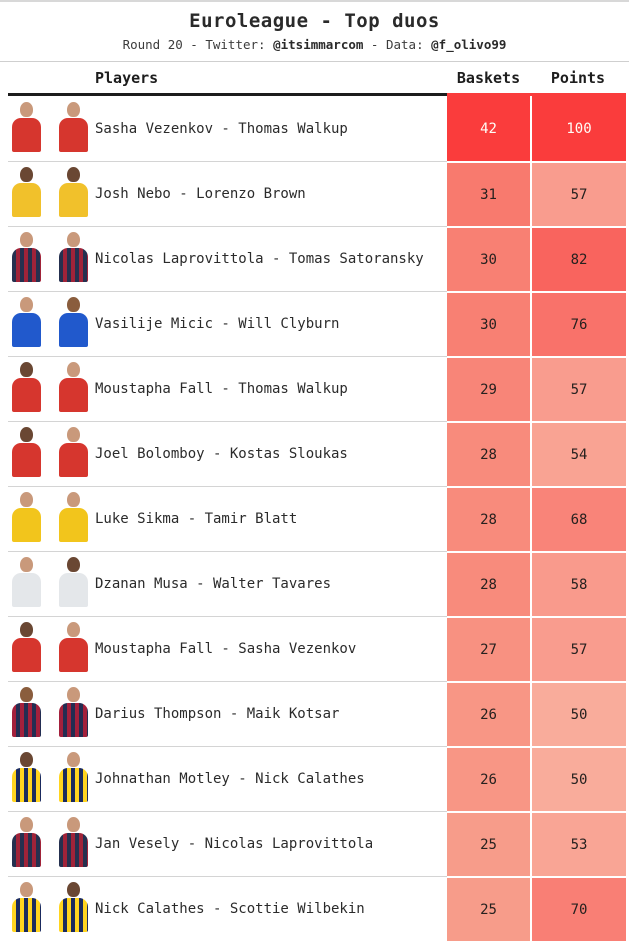 The height and width of the screenshot is (951, 629). Describe the element at coordinates (227, 648) in the screenshot. I see `players-cell: Moustapha Fall - Sasha Vezenkov` at that location.